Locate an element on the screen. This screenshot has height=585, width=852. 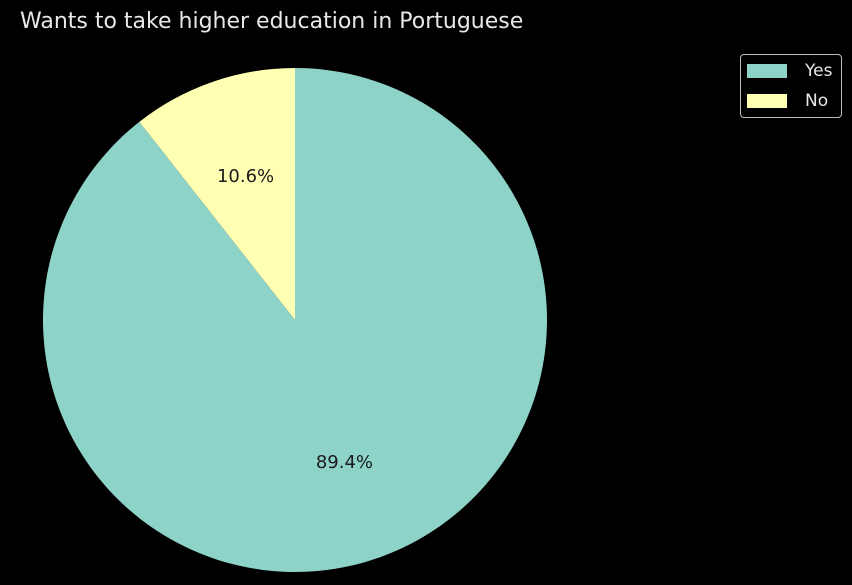
pie-slice-no is located at coordinates (217, 194).